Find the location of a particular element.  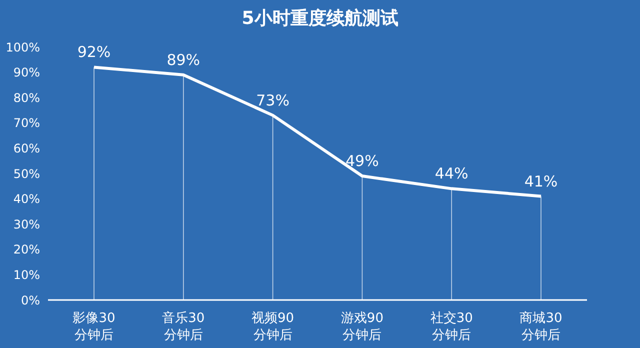

y-tick-label: 90% is located at coordinates (26, 73).